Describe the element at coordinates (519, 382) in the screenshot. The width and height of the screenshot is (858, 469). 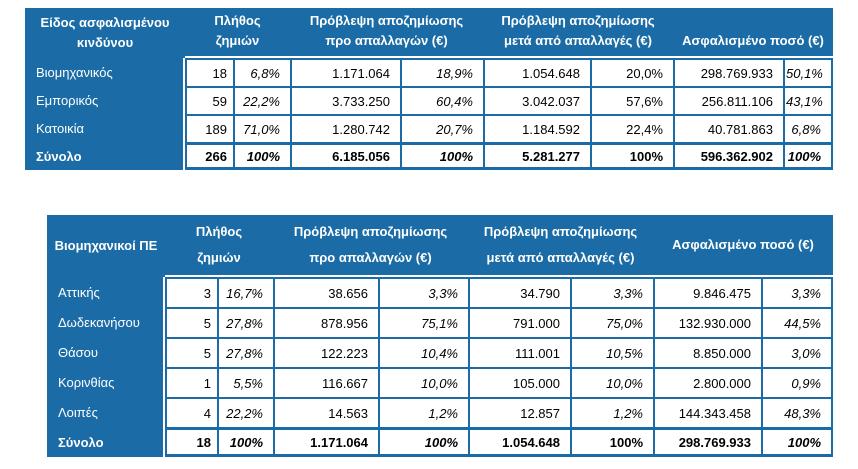
I see `provision-after-cell: 105.000` at that location.